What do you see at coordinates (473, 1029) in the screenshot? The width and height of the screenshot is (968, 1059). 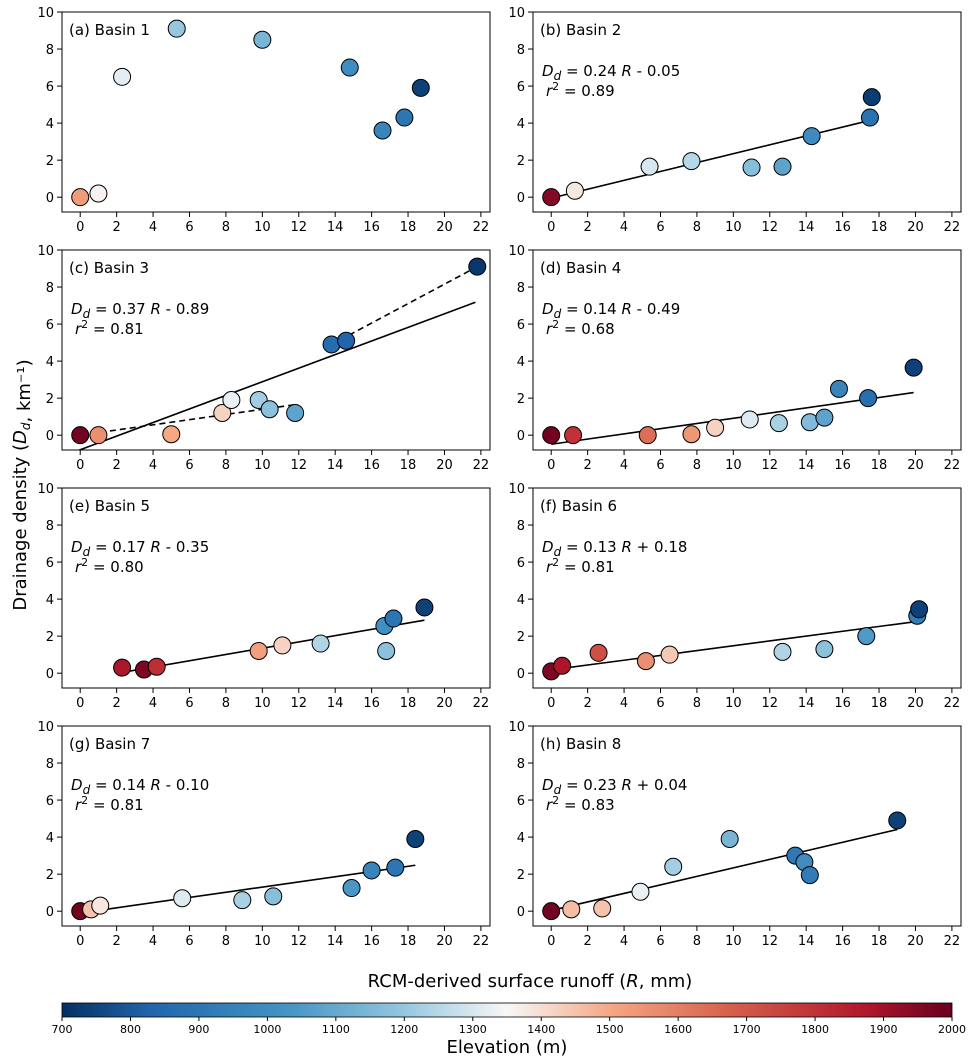 I see `colorbar-tick-label: 1300` at bounding box center [473, 1029].